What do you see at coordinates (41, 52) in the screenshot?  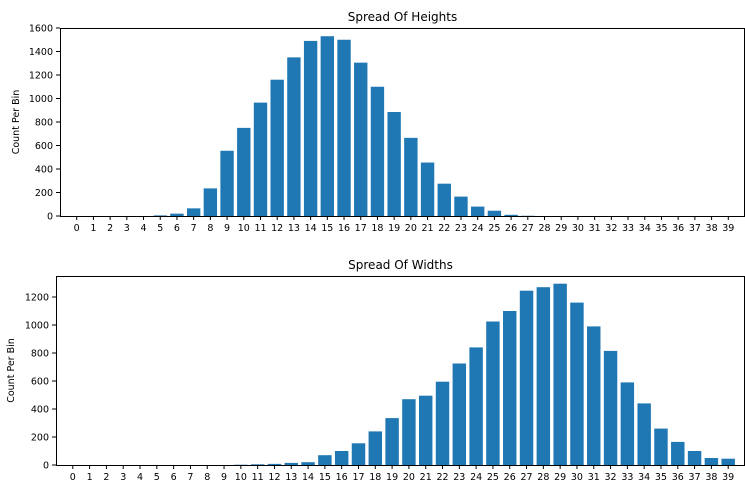 I see `heights-y-tick-label: 1400` at bounding box center [41, 52].